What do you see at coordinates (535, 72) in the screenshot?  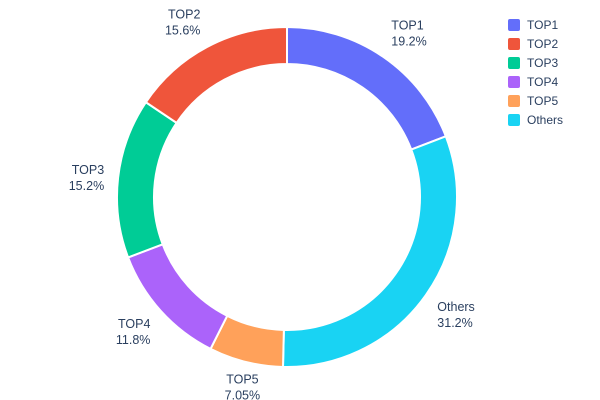 I see `chart-legend: TOP1 TOP2 TOP3 TOP4 TOP5 Others` at bounding box center [535, 72].